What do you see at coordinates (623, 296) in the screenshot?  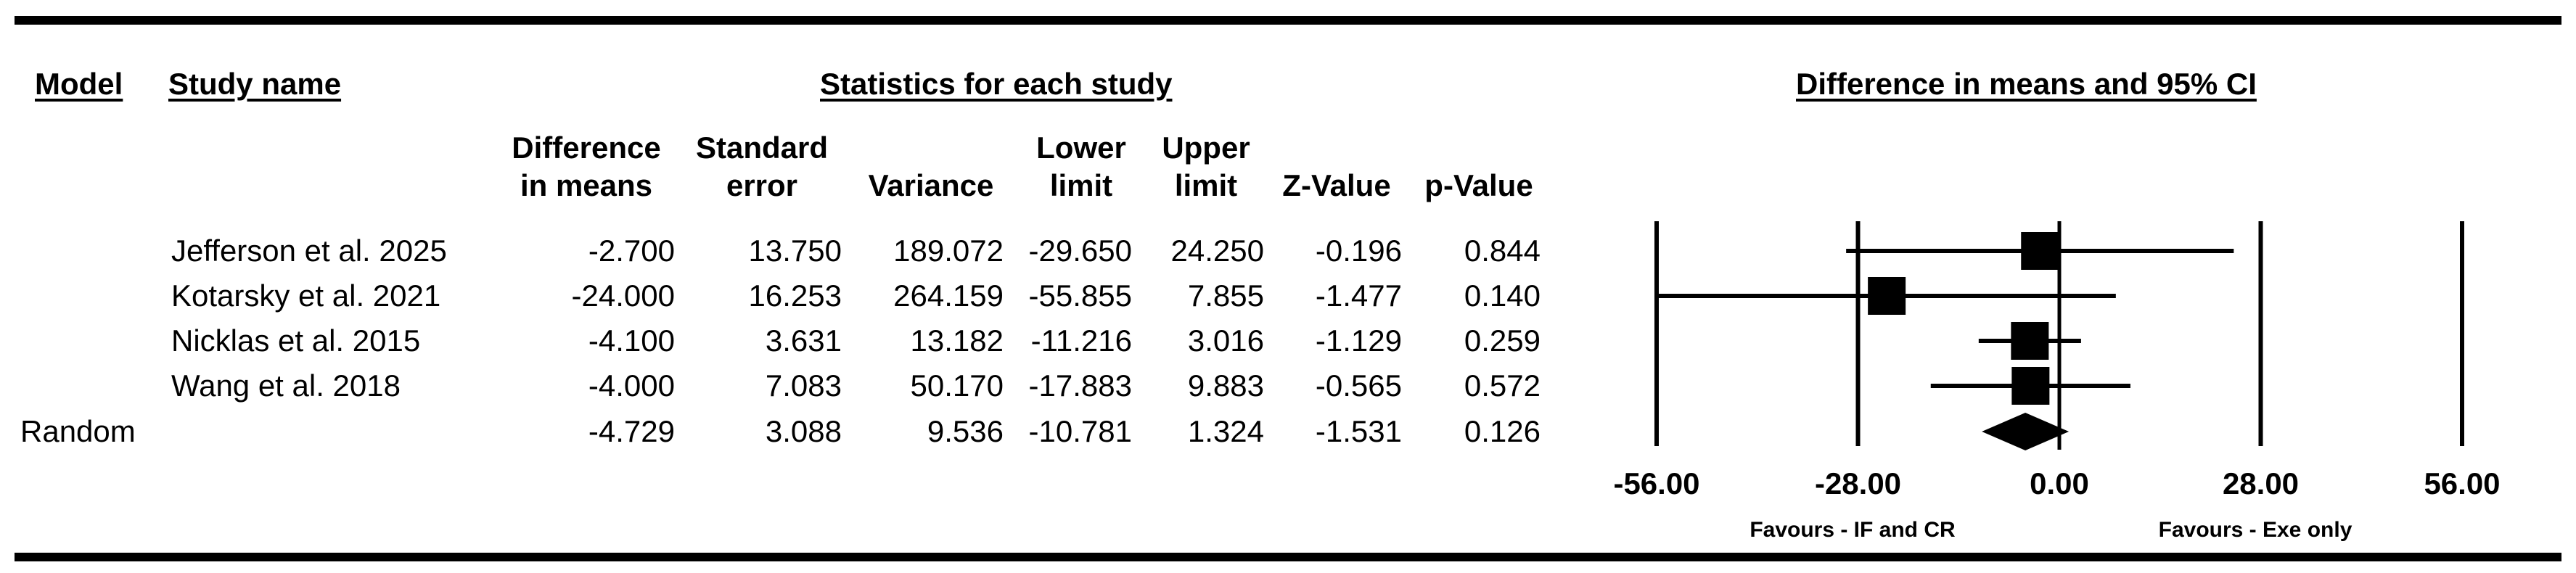 I see `cell-diff: -24.000` at bounding box center [623, 296].